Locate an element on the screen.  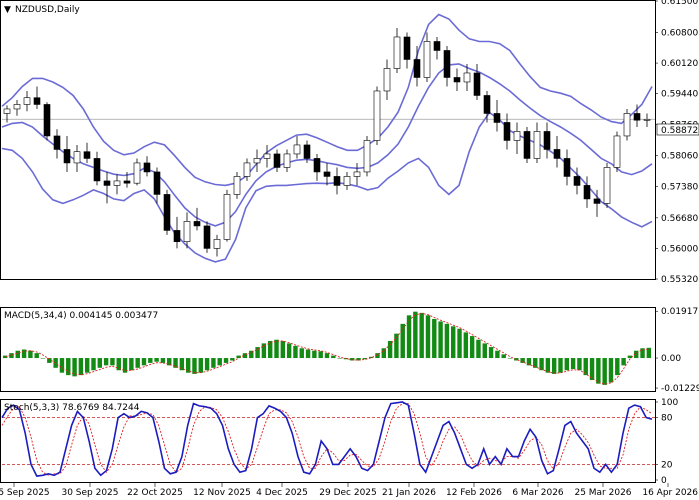
time-tick-label: 25 Mar 2026 is located at coordinates (602, 493).